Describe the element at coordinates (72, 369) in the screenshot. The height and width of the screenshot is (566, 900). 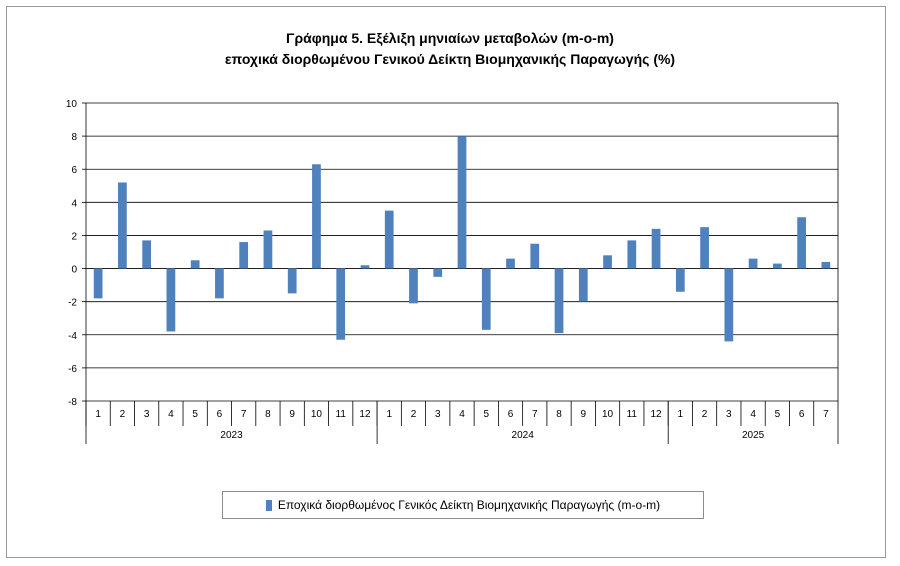
I see `y-tick-label: -6` at that location.